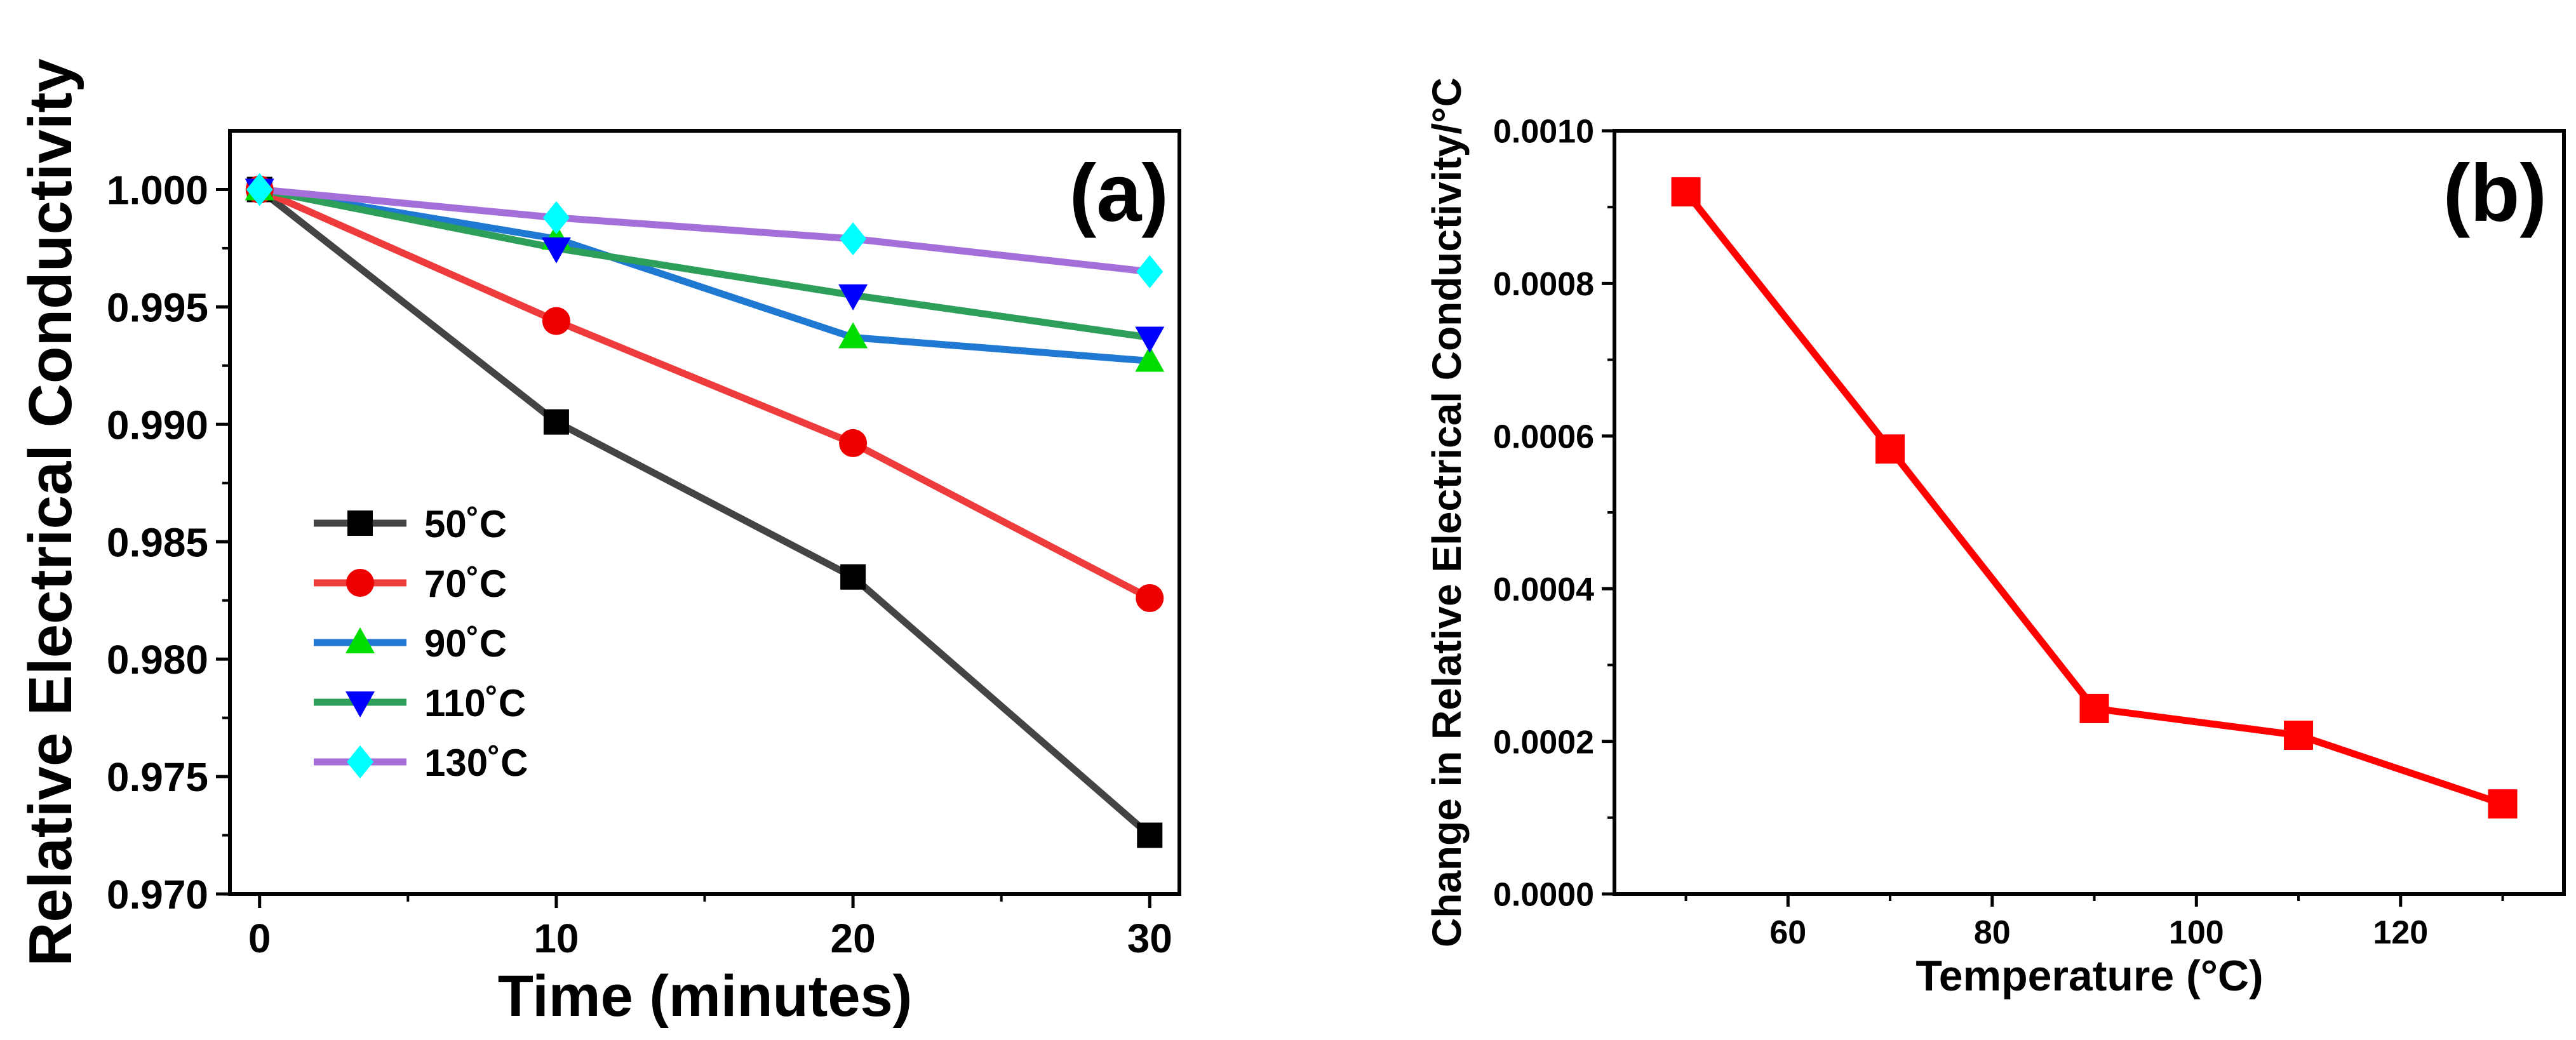 The width and height of the screenshot is (2576, 1040). What do you see at coordinates (157, 542) in the screenshot?
I see `y-tick-label: 0.985` at bounding box center [157, 542].